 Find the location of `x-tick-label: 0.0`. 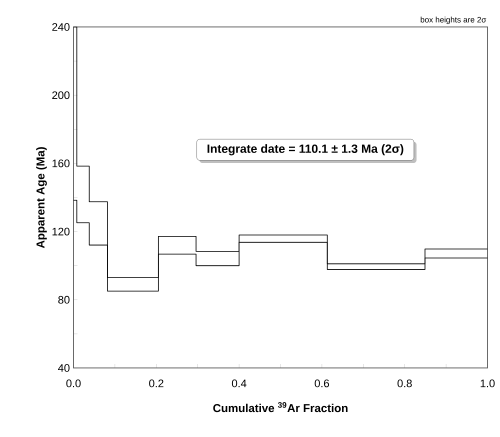

x-tick-label: 0.0 is located at coordinates (73, 384).